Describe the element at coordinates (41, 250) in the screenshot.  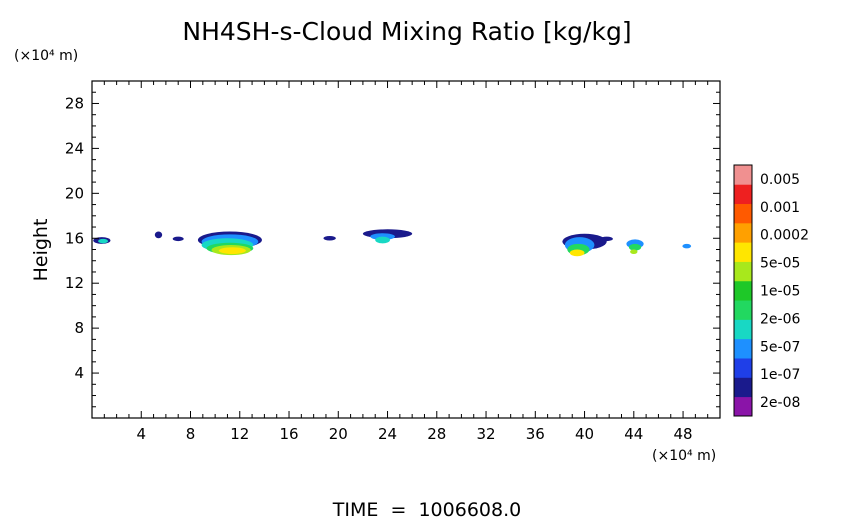
I see `y-axis-label: Height` at that location.